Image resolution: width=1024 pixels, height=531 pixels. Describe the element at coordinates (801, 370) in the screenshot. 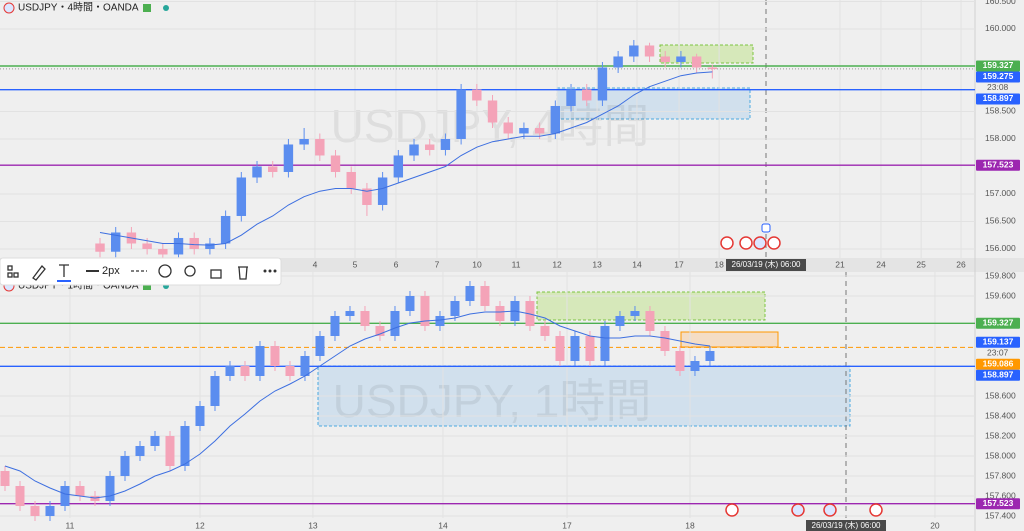

I see `event-markers` at that location.